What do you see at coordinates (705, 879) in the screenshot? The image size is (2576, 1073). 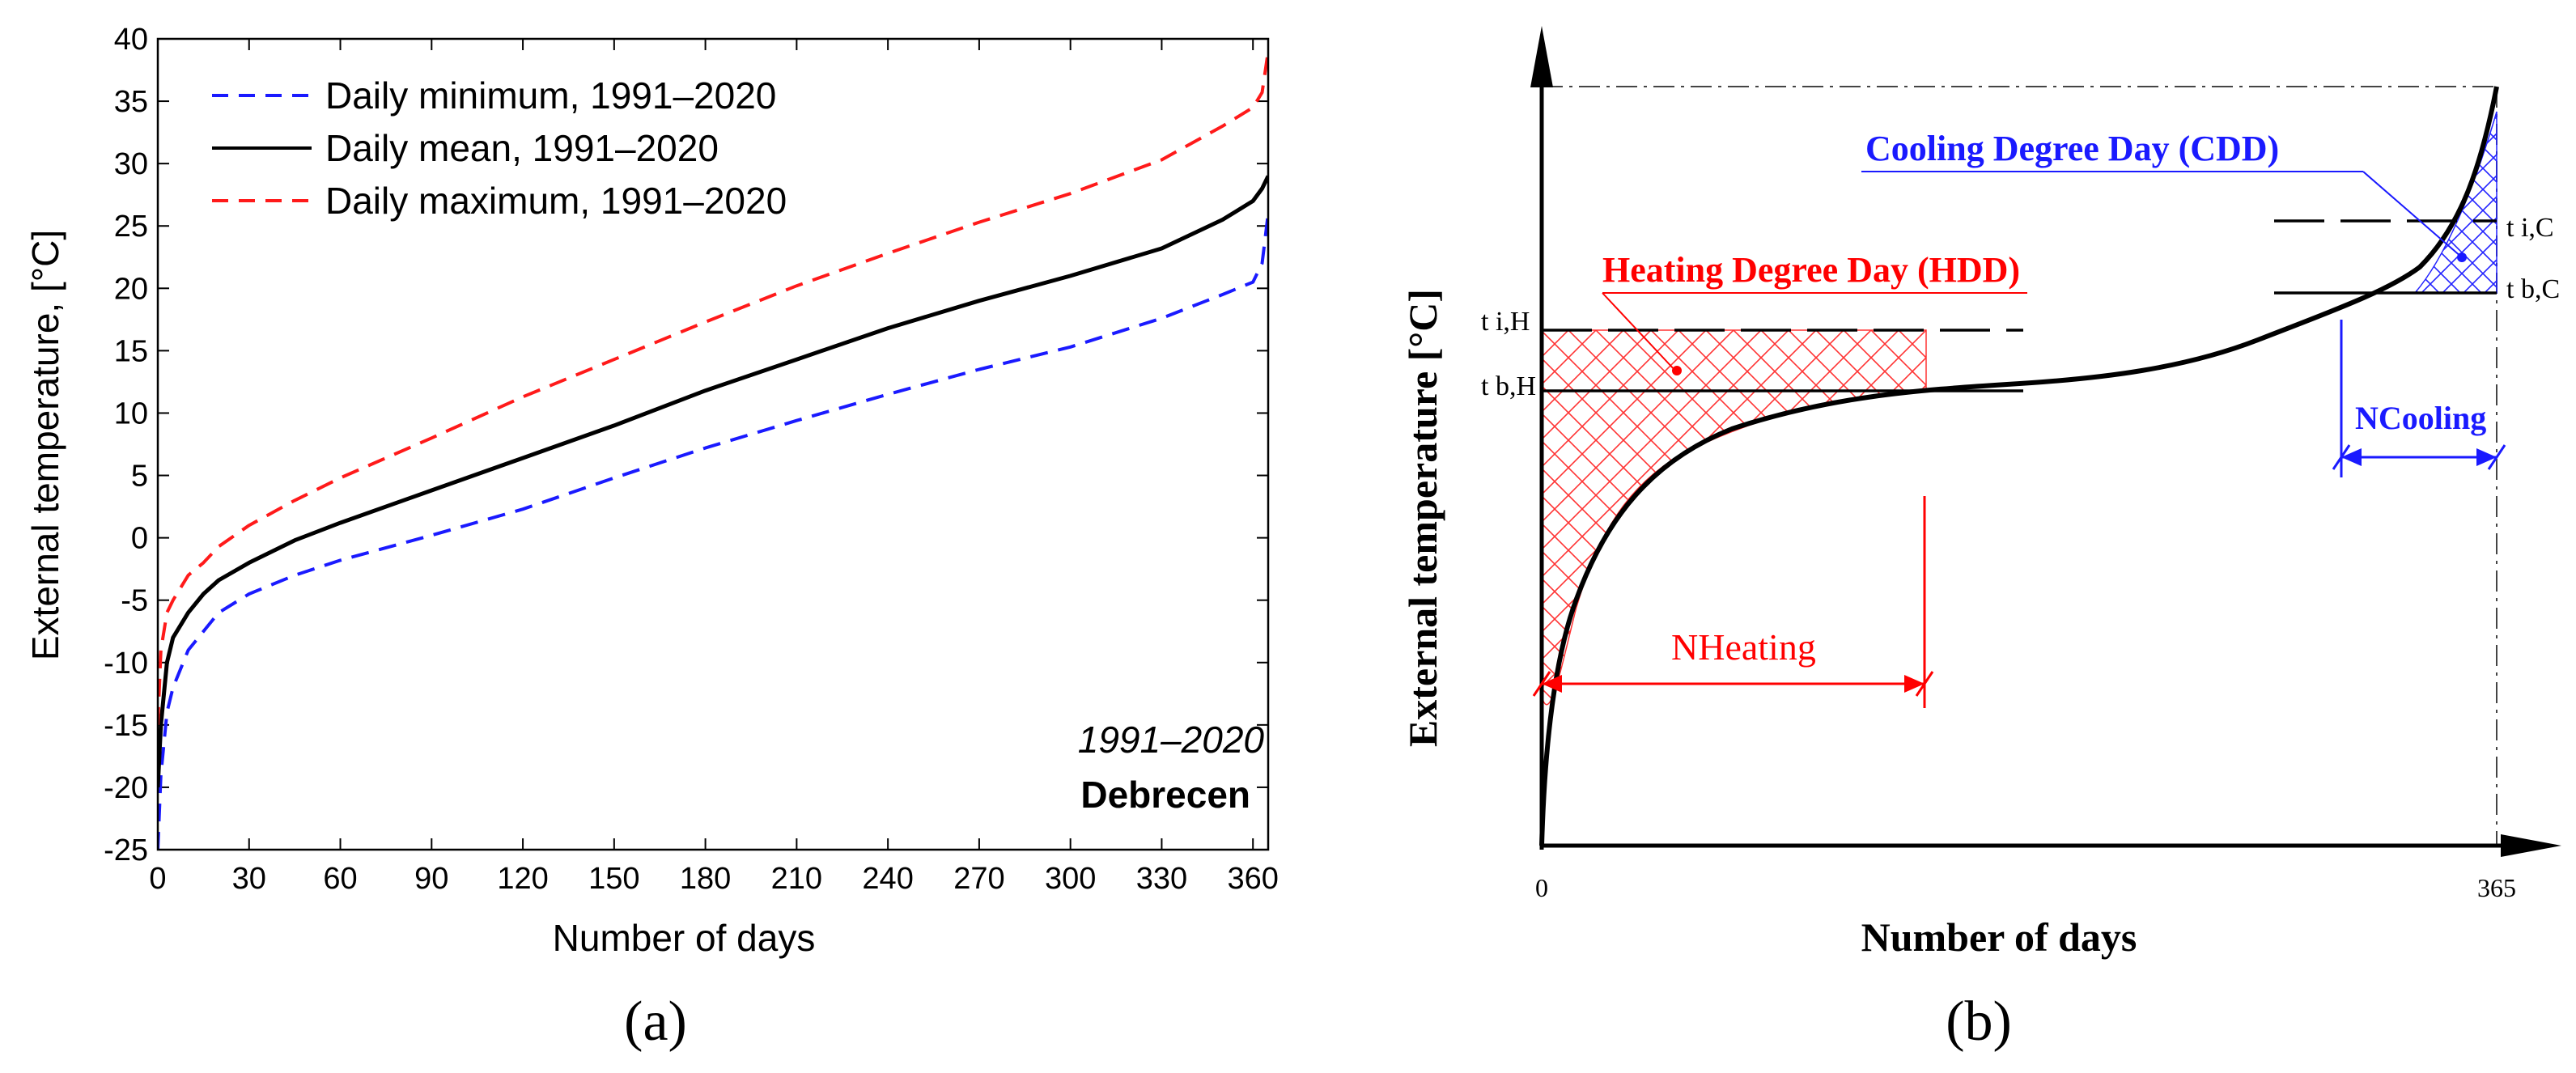 I see `x-tick-label: 180` at bounding box center [705, 879].